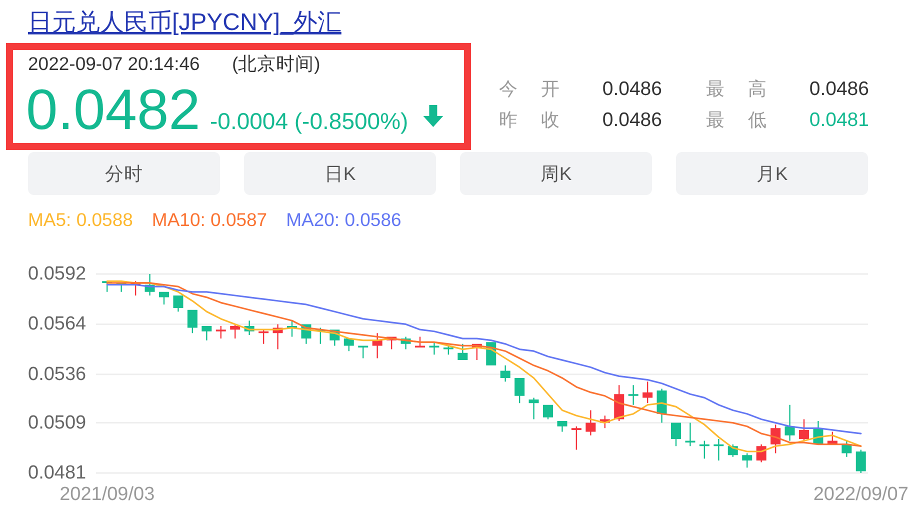 The width and height of the screenshot is (924, 517). Describe the element at coordinates (772, 173) in the screenshot. I see `text: 月K` at that location.